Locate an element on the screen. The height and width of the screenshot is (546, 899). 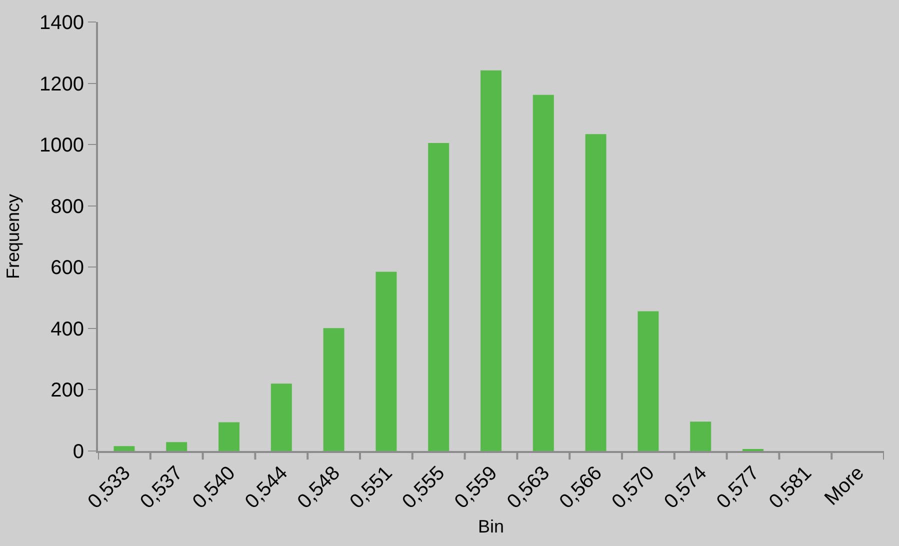
y-tick-label: 1200 is located at coordinates (62, 84).